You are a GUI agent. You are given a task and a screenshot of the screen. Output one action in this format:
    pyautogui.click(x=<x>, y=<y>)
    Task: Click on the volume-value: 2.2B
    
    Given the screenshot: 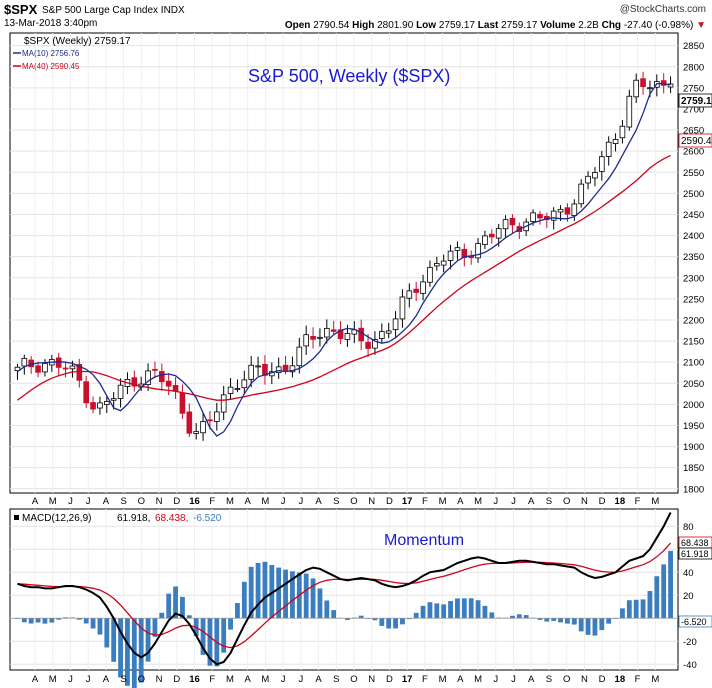 What is the action you would take?
    pyautogui.click(x=588, y=25)
    